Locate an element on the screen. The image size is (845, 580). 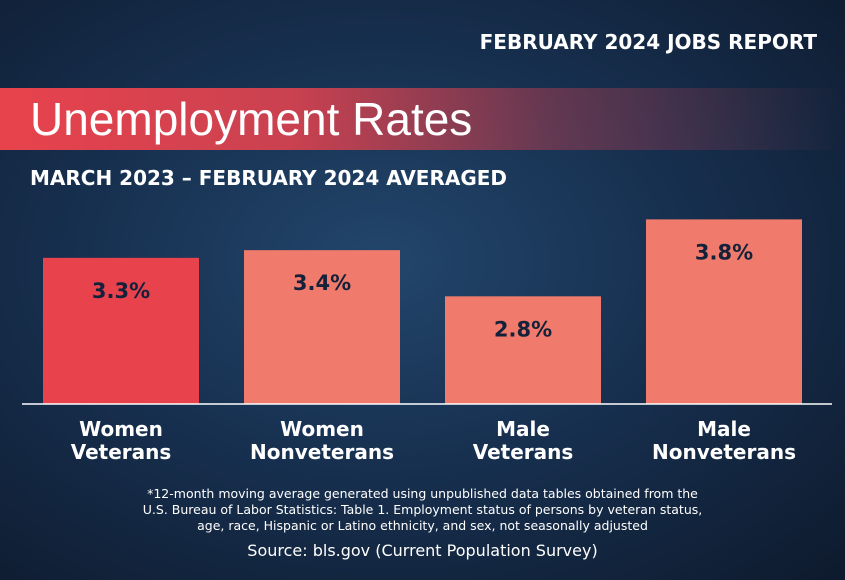
chart-title: Unemployment Rates is located at coordinates (251, 119).